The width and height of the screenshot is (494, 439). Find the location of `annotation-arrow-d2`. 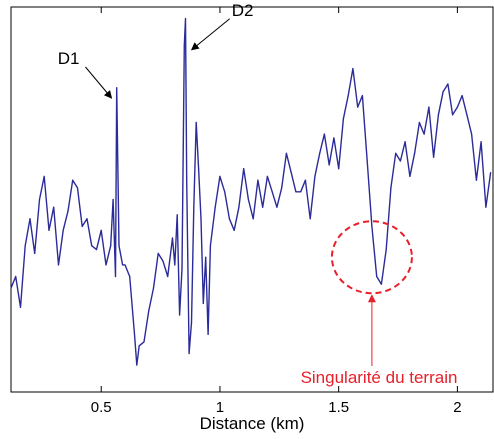

annotation-arrow-d2 is located at coordinates (210, 34).